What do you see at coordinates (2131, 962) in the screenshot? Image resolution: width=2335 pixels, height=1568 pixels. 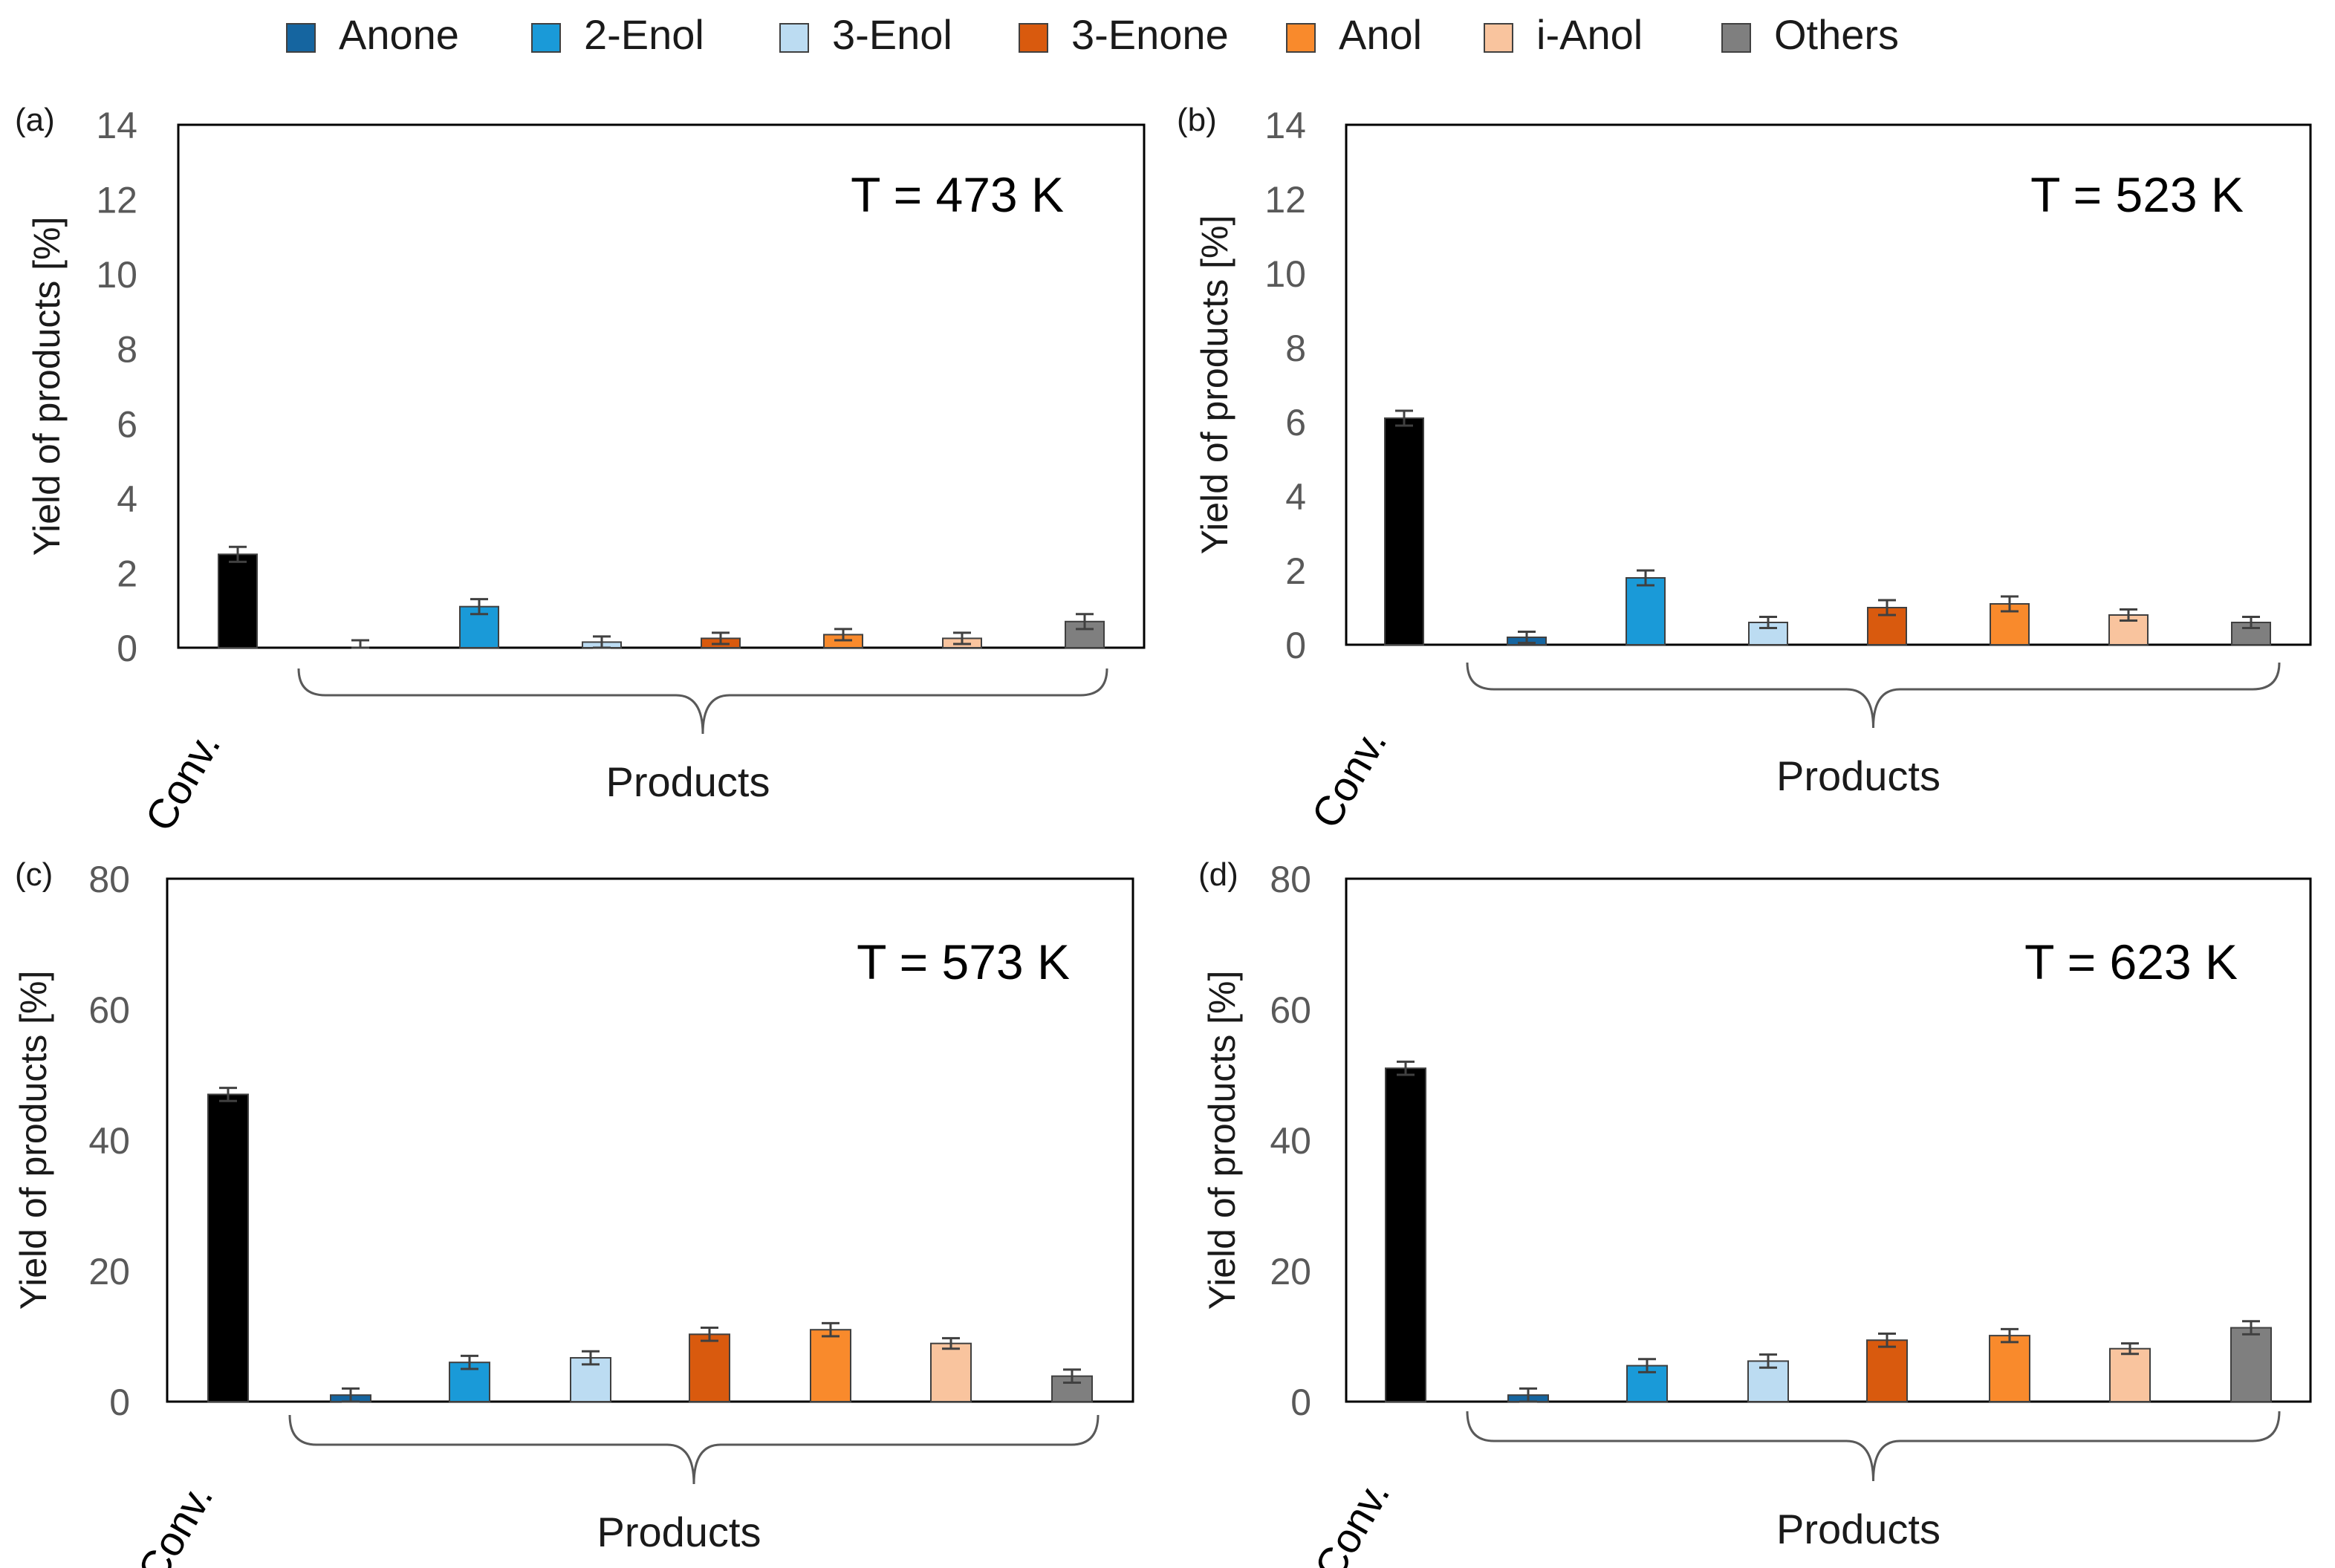 I see `temperature-annotation: T = 623 K` at bounding box center [2131, 962].